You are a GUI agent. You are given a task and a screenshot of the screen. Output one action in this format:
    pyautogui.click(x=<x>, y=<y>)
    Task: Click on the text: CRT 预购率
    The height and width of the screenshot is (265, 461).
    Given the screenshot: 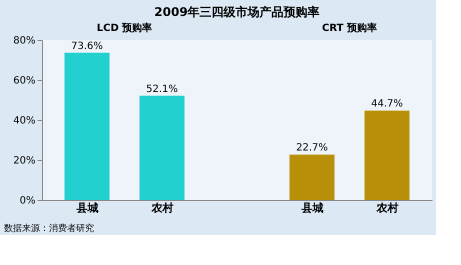 What is the action you would take?
    pyautogui.click(x=349, y=28)
    